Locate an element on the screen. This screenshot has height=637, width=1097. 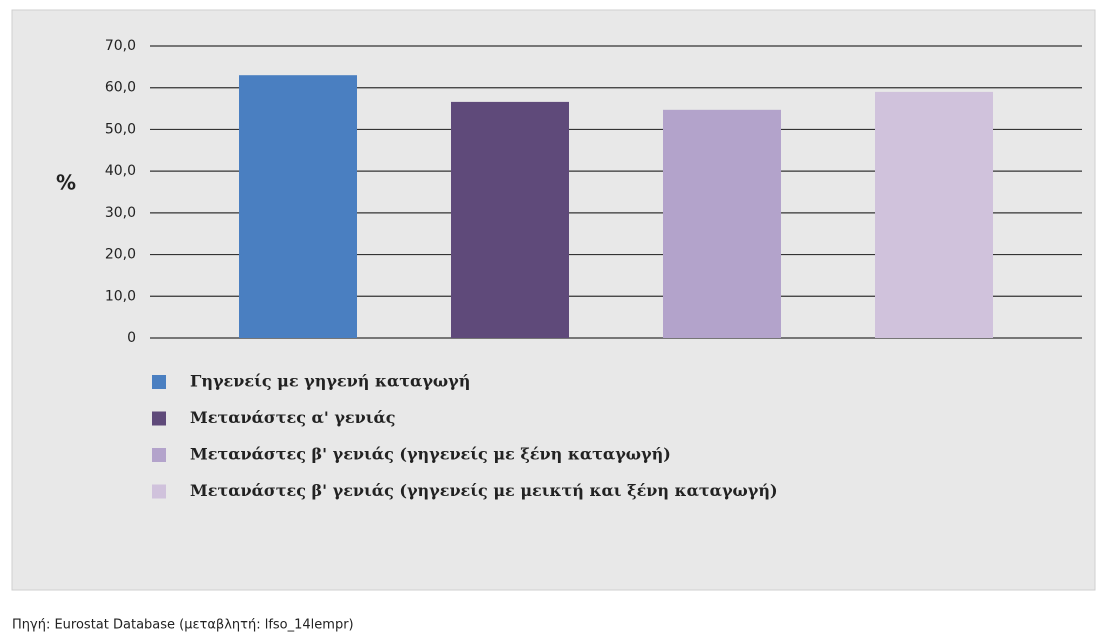
y-tick-label: 10,0 is located at coordinates (120, 296).